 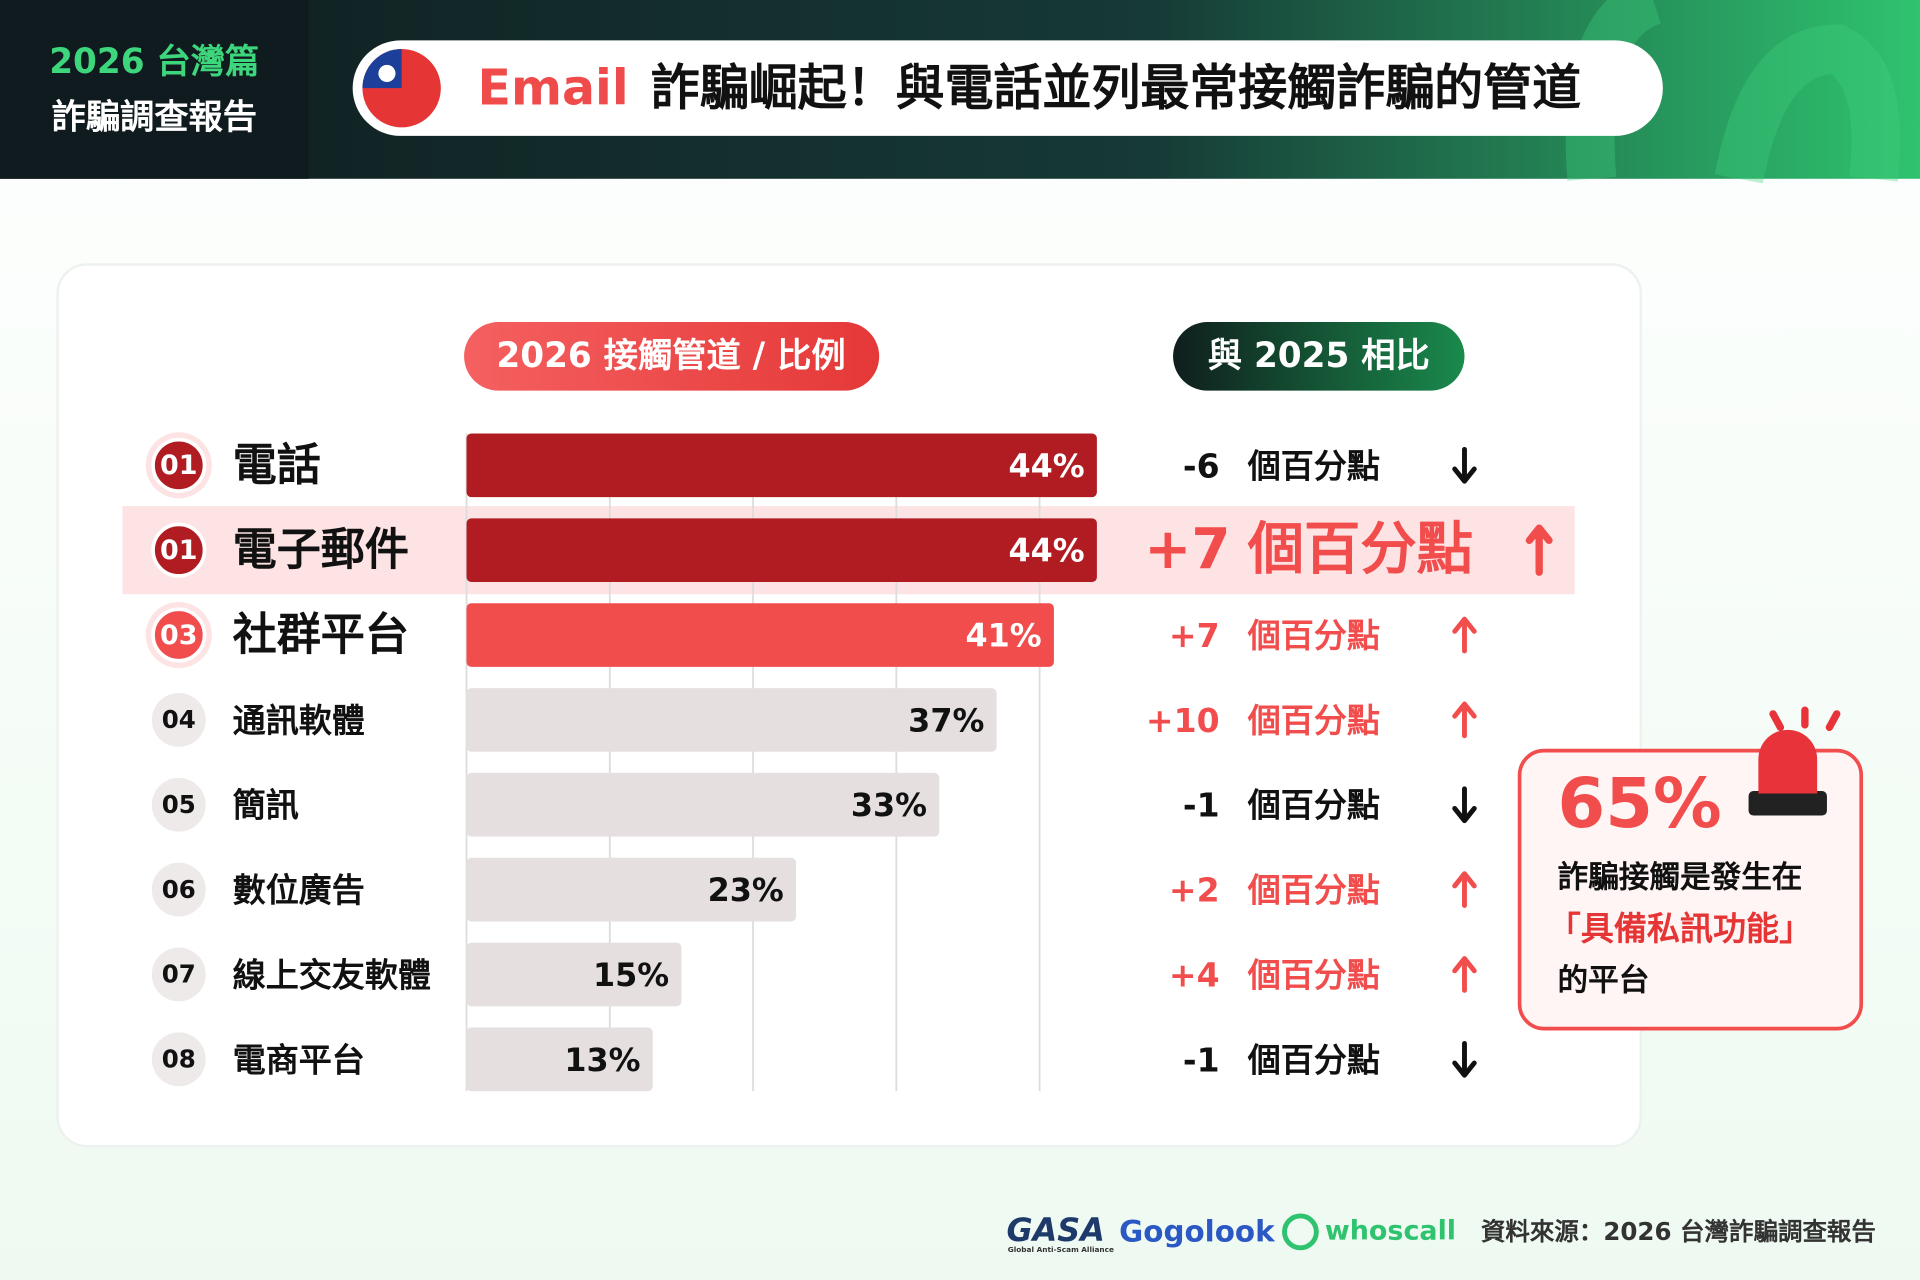 I want to click on title: Email 詐騙崛起！與電話並列最常接觸詐騙的管道, so click(x=1030, y=87).